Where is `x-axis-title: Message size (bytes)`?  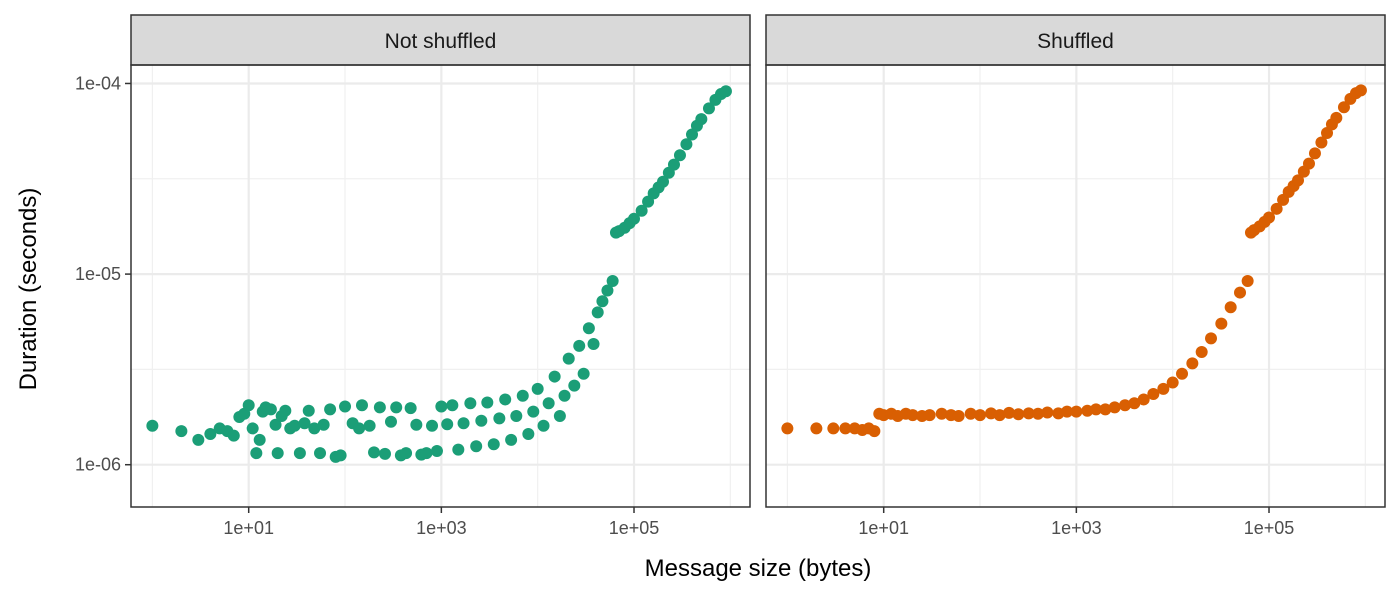 x-axis-title: Message size (bytes) is located at coordinates (758, 568).